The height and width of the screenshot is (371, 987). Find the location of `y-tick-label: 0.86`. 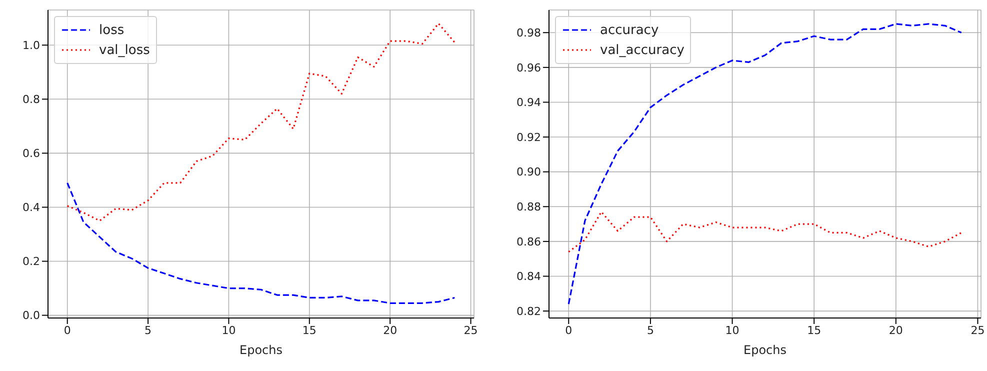

y-tick-label: 0.86 is located at coordinates (528, 241).